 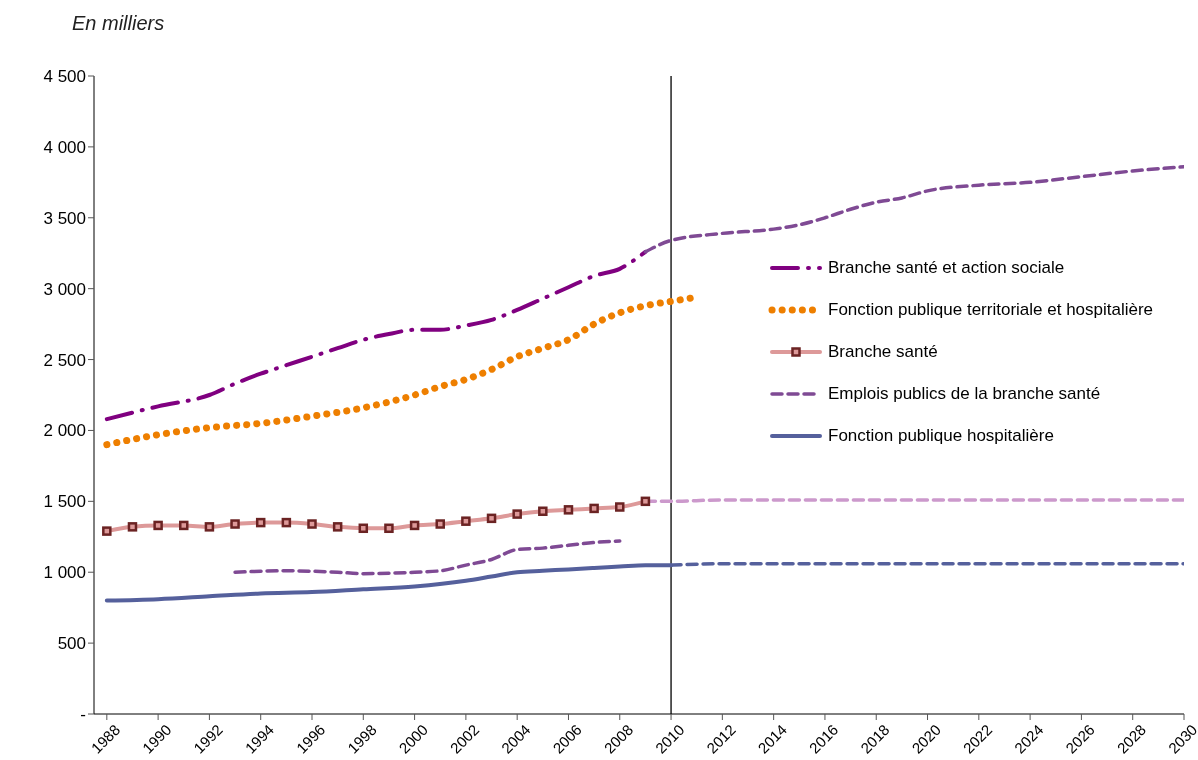 I want to click on y-tick-label: 4 000, so click(x=64, y=147).